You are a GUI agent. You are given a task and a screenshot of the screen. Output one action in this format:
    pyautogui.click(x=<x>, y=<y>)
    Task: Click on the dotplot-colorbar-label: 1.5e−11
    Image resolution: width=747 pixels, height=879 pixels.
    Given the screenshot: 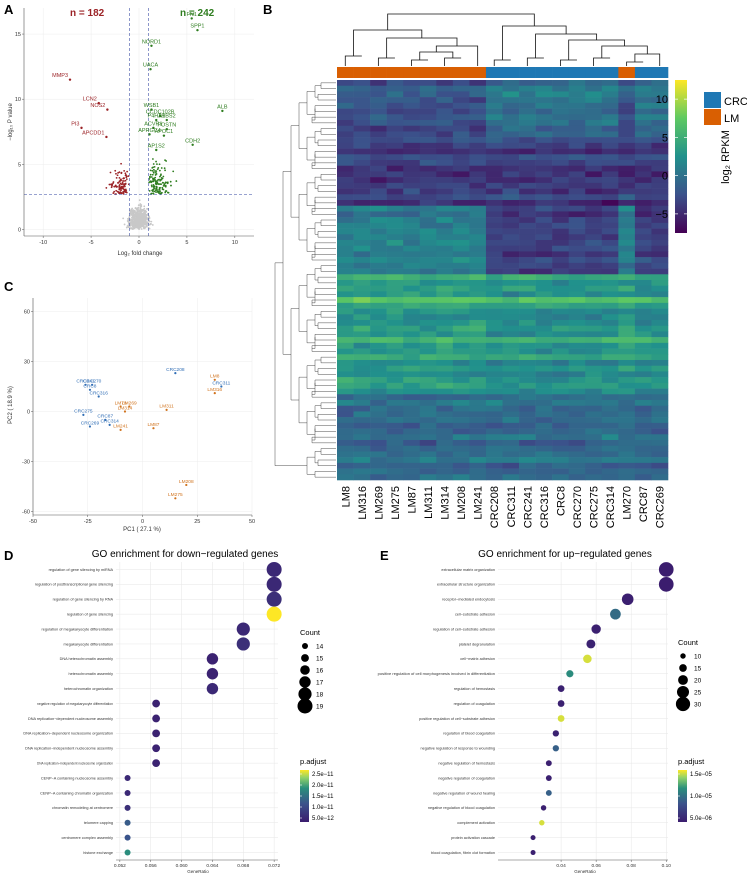 What is the action you would take?
    pyautogui.click(x=323, y=797)
    